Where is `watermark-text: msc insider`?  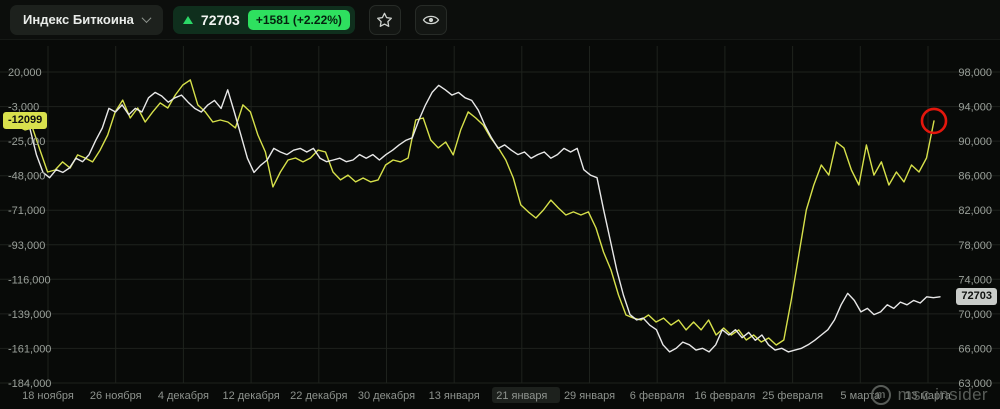
watermark-text: msc insider is located at coordinates (942, 394).